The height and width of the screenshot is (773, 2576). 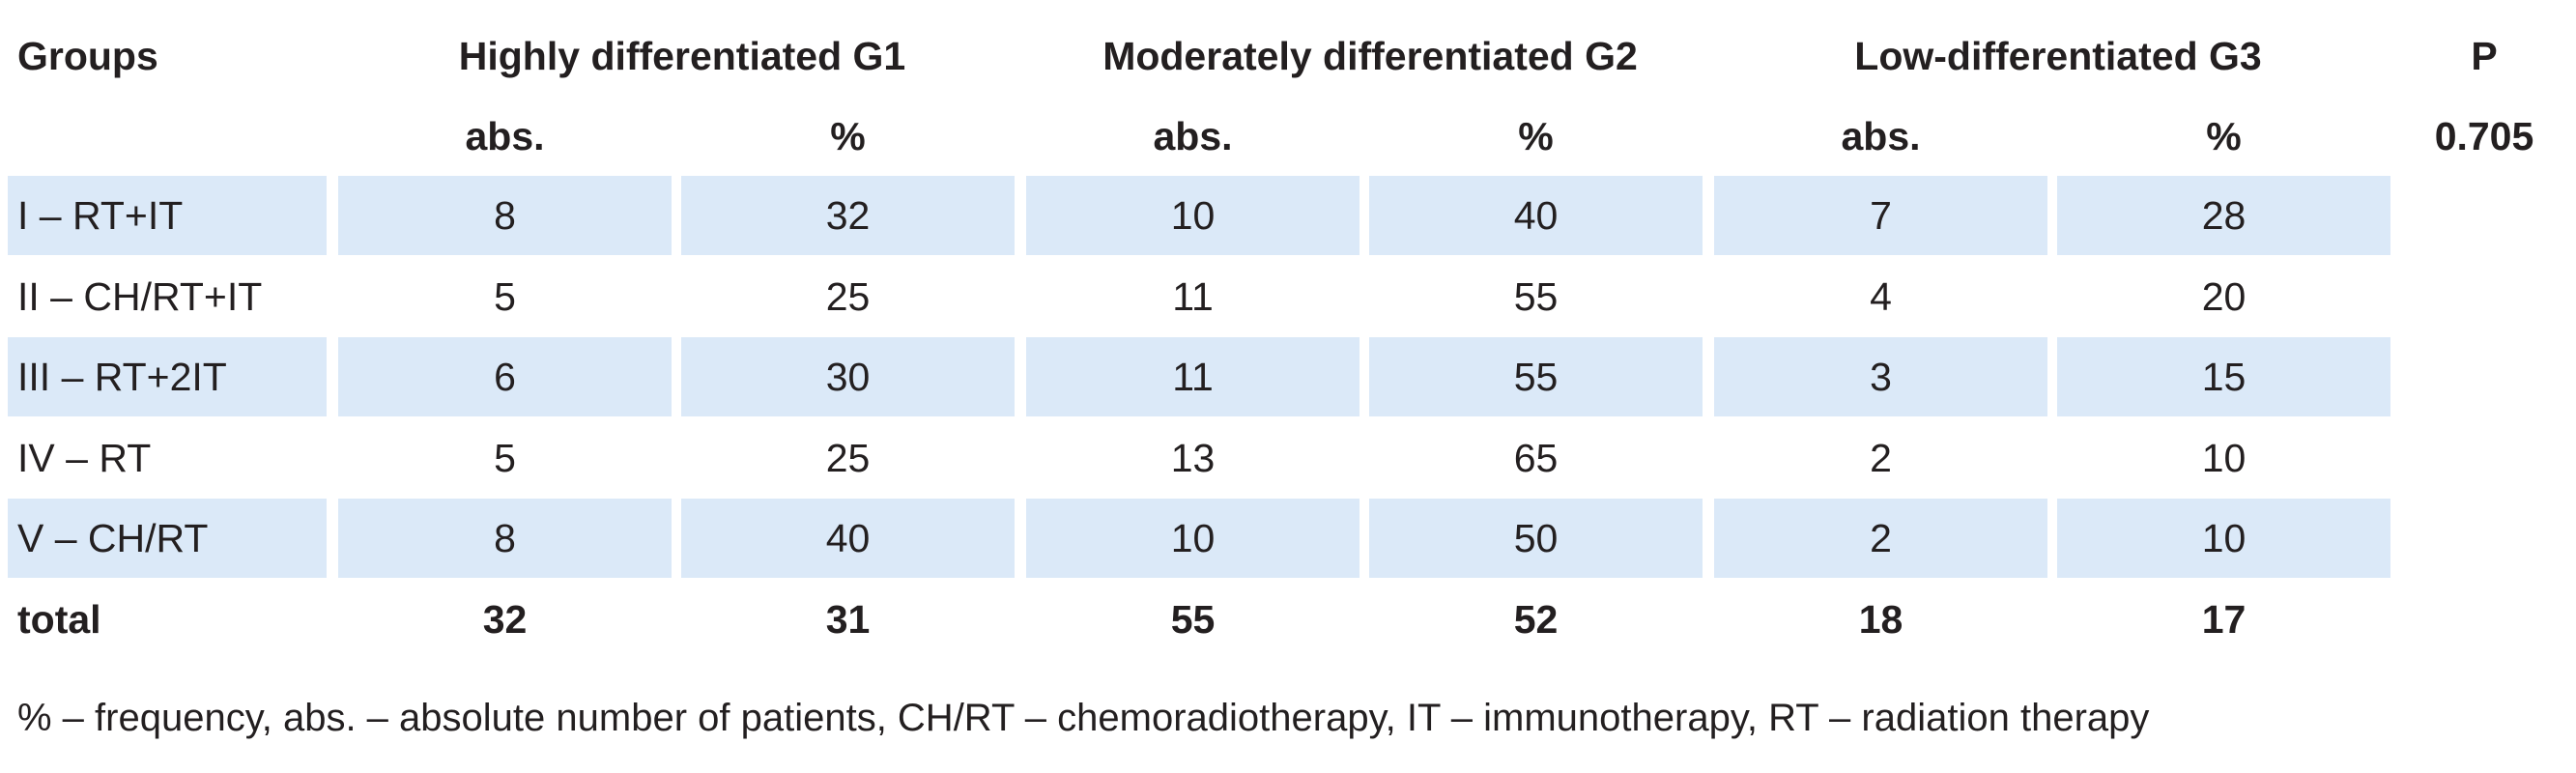 I want to click on row-1-g3-abs: 7, so click(x=1881, y=215).